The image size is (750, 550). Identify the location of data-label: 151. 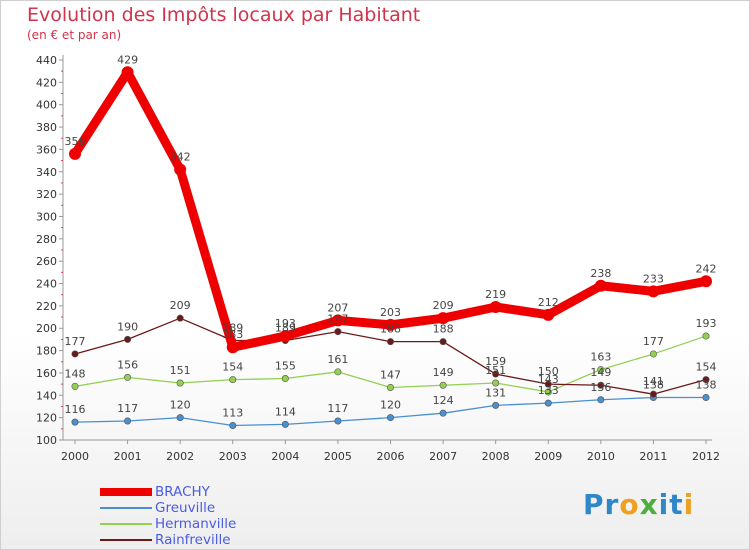
(180, 370).